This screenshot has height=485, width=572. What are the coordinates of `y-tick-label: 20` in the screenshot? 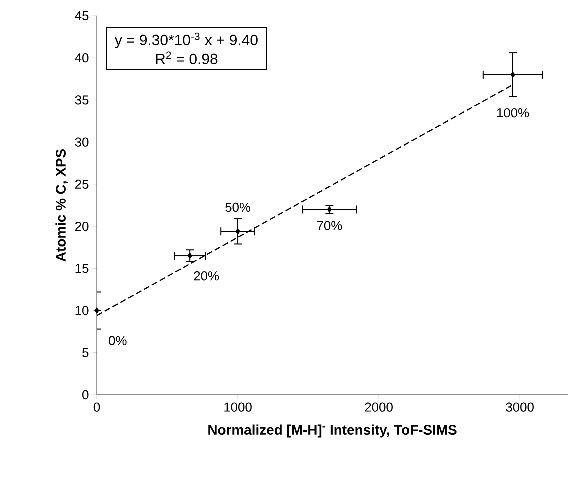 It's located at (82, 227).